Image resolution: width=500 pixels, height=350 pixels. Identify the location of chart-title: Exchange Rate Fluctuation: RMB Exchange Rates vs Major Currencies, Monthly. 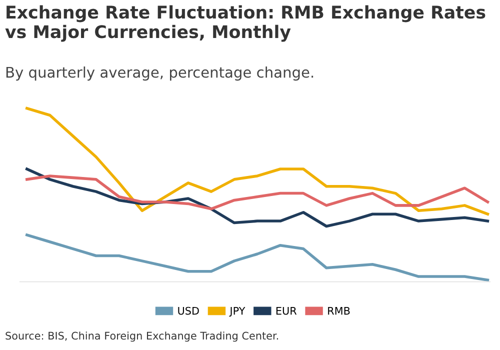
(245, 23).